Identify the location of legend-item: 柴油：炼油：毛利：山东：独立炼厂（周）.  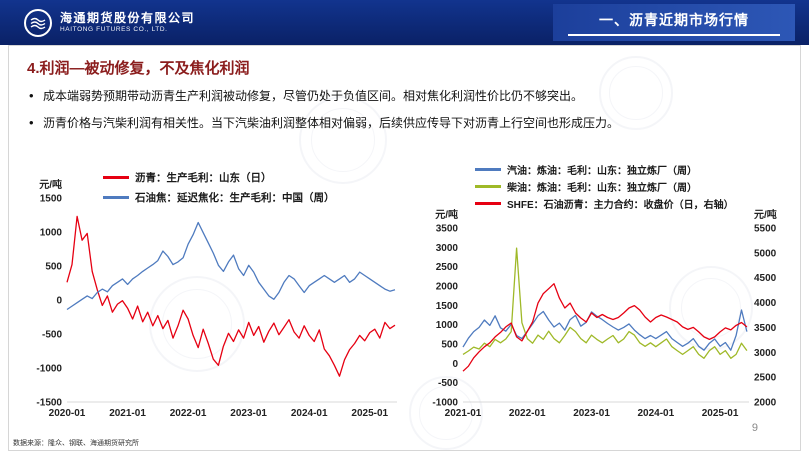
(604, 186).